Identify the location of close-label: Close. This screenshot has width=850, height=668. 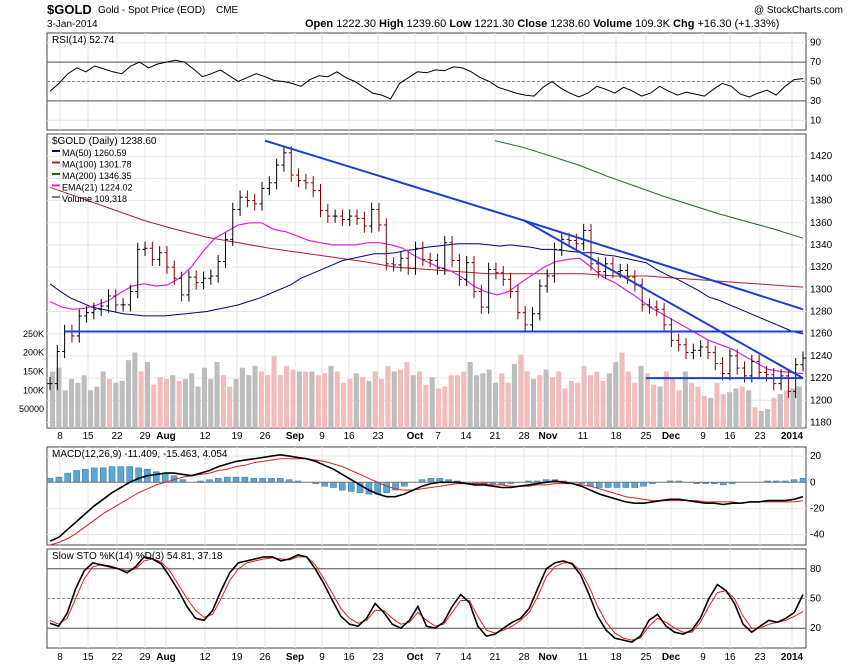
(532, 24).